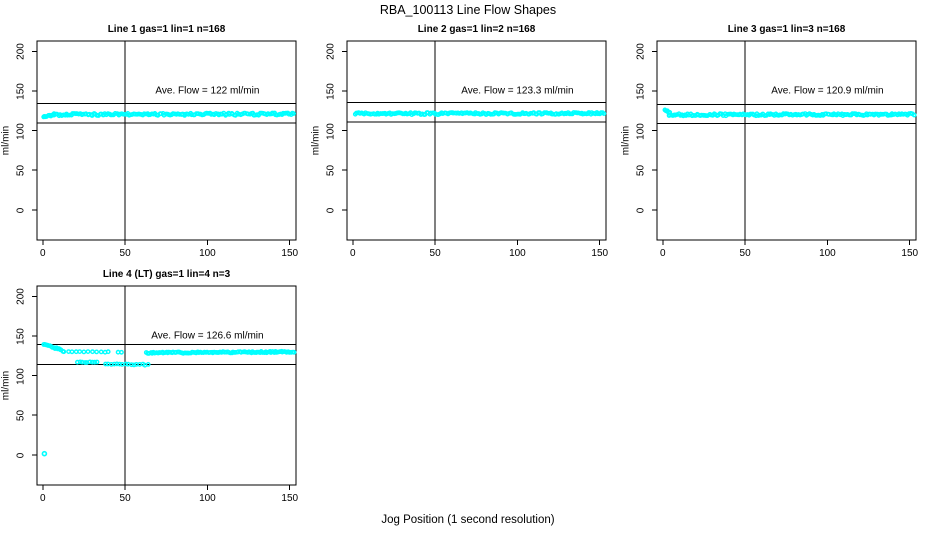  Describe the element at coordinates (468, 10) in the screenshot. I see `main-title: RBA_100113 Line Flow Shapes` at that location.